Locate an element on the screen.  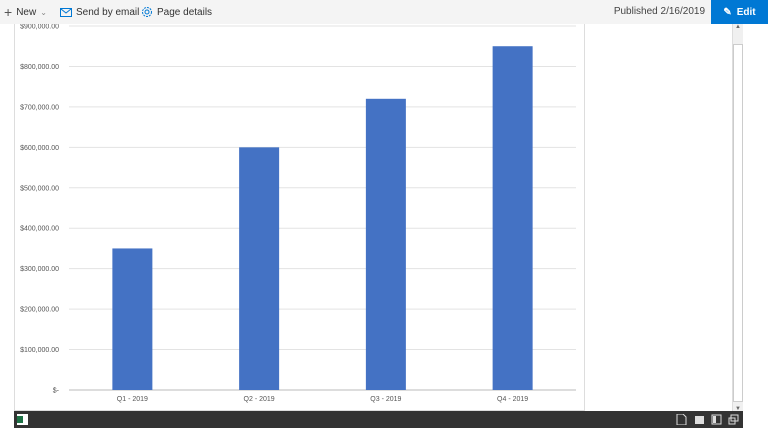
x-tick-label: Q1 - 2019 is located at coordinates (132, 399).